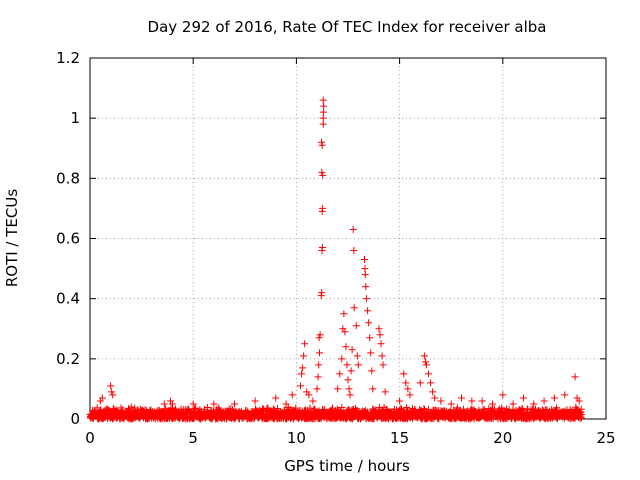 The height and width of the screenshot is (480, 640). I want to click on y-tick-label: 1.2, so click(68, 58).